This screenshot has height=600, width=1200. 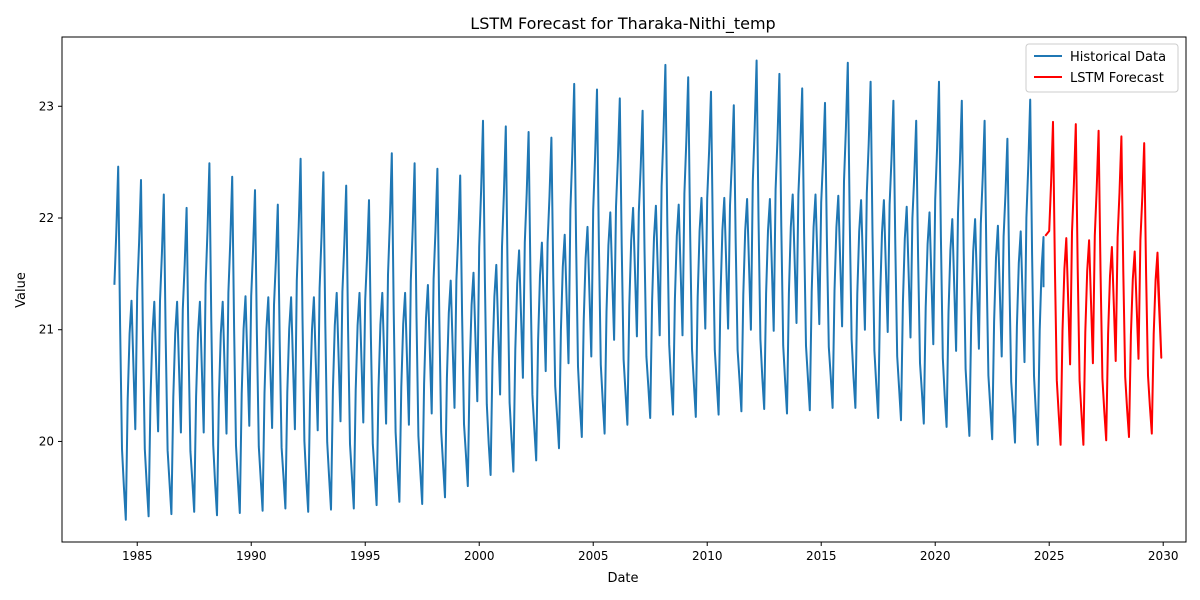 What do you see at coordinates (707, 556) in the screenshot?
I see `x-tick-label-2010: 2010` at bounding box center [707, 556].